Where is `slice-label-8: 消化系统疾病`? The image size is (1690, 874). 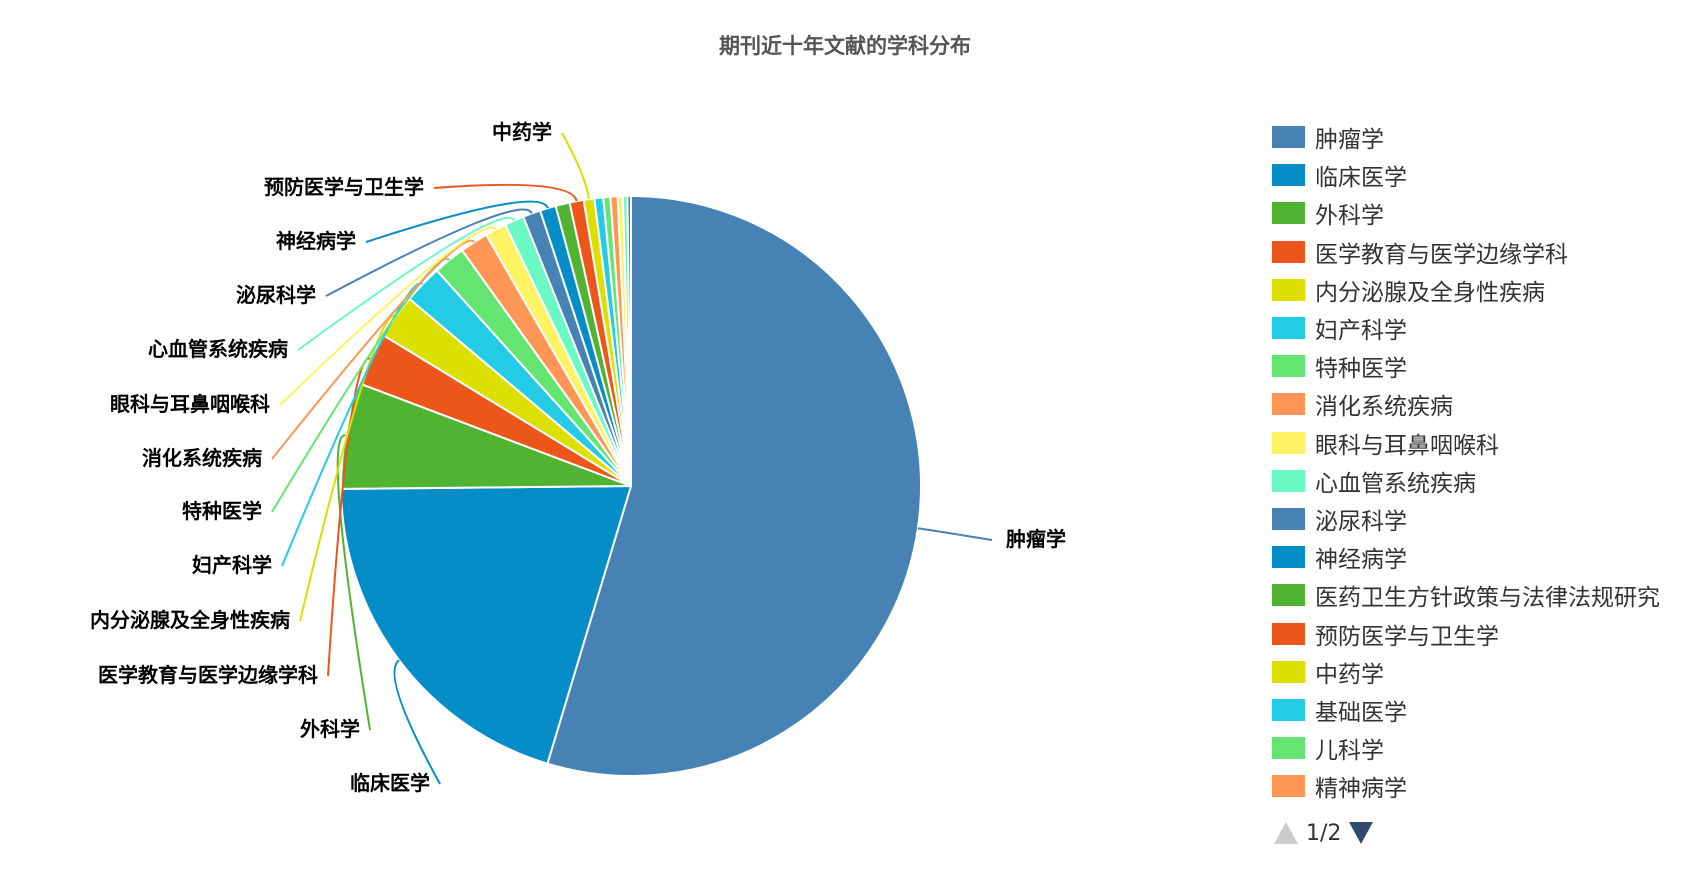
slice-label-8: 消化系统疾病 is located at coordinates (202, 458).